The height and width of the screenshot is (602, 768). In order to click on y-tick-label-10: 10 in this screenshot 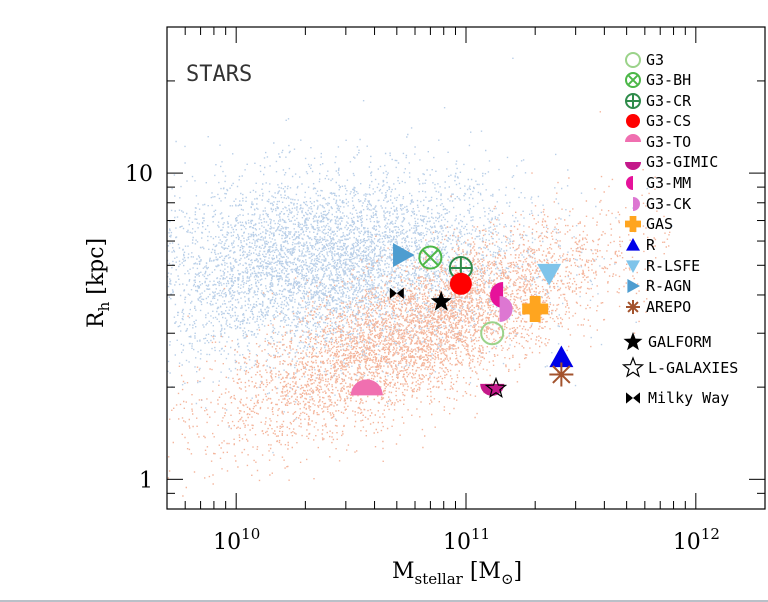, I will do `click(139, 174)`.